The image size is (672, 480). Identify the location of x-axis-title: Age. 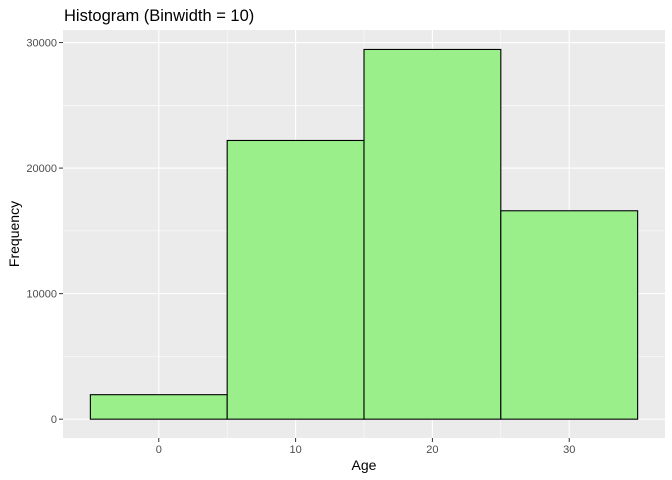
(364, 465).